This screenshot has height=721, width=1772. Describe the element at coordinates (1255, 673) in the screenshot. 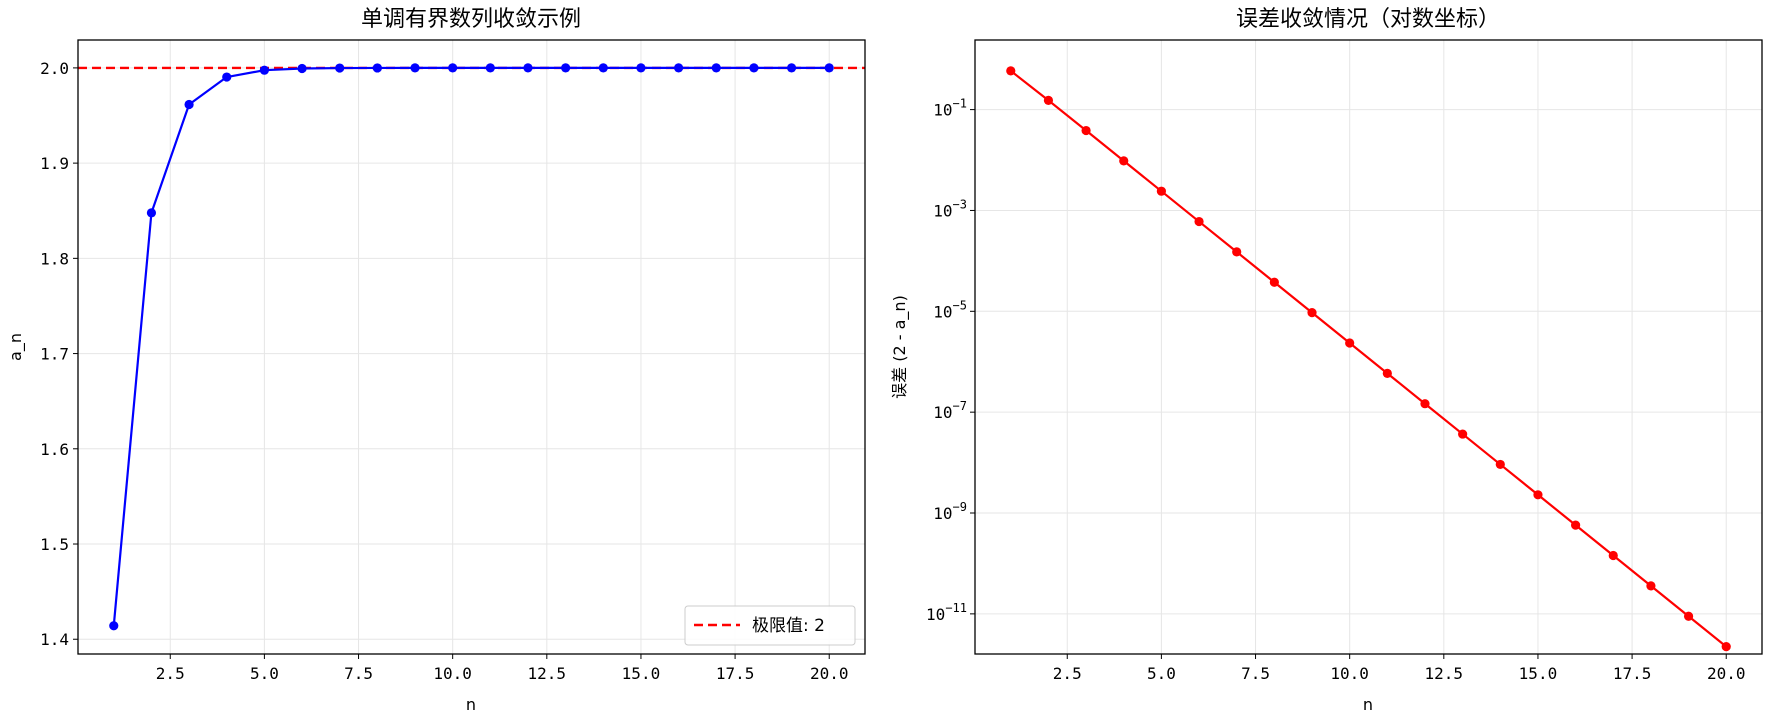

I see `right-x-tick-label: 7.5` at that location.